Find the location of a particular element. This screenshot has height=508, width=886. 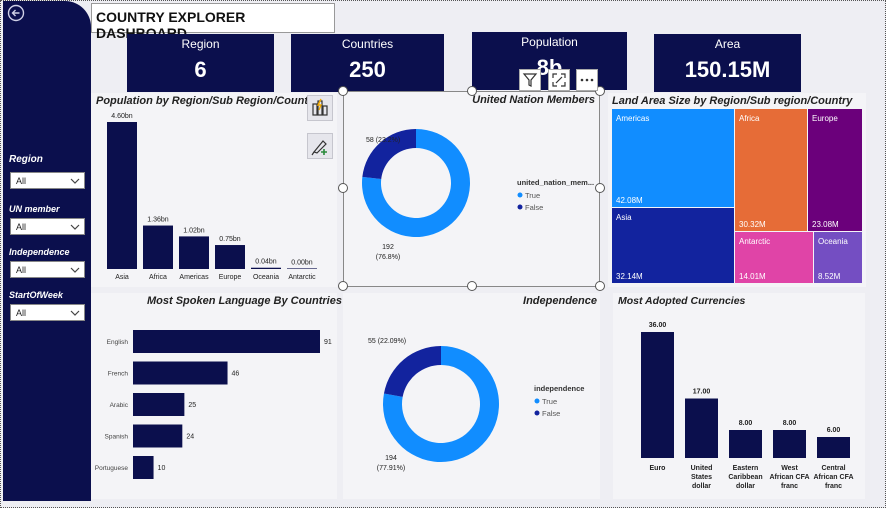

treemap-tile-asia: Asia 32.14M is located at coordinates (673, 245).